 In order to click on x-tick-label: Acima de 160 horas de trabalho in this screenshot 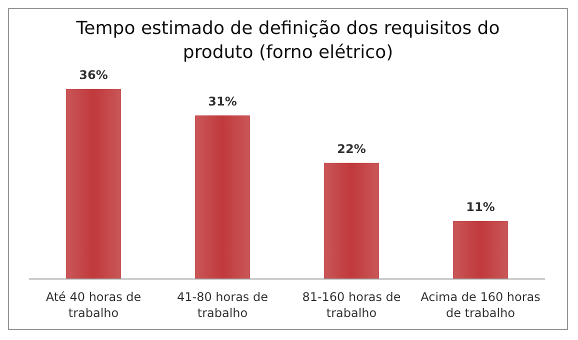, I will do `click(480, 305)`.